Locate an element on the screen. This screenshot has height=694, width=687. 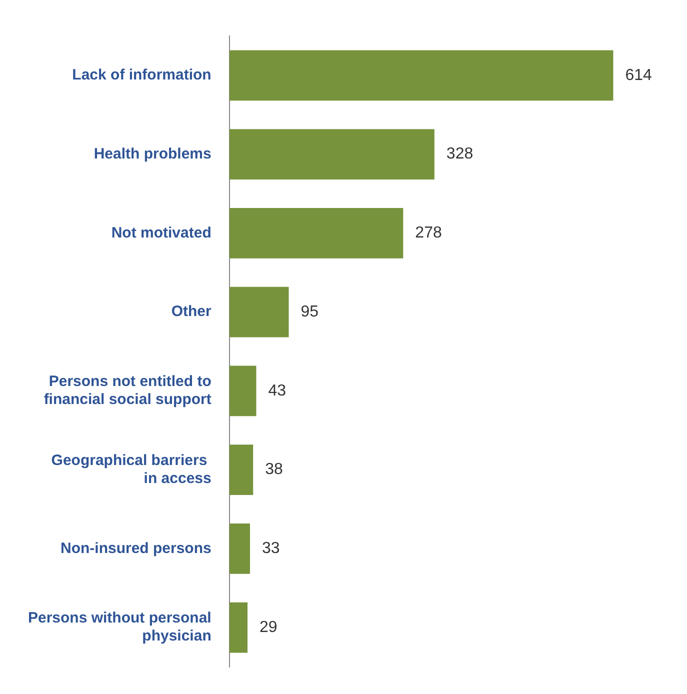
data-label: 29 is located at coordinates (268, 627).